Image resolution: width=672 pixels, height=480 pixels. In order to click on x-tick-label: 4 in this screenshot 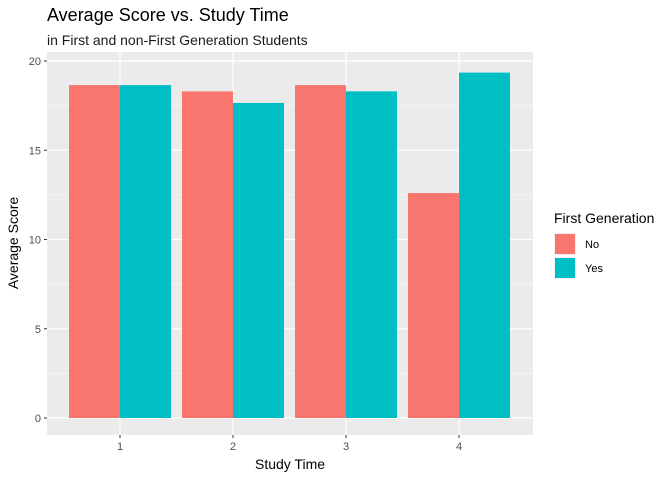, I will do `click(459, 447)`.